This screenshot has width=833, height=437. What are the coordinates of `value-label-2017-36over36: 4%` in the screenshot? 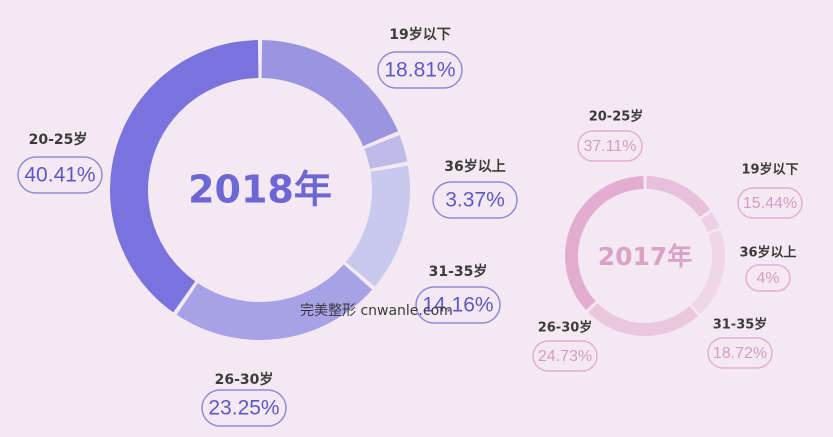 It's located at (767, 278).